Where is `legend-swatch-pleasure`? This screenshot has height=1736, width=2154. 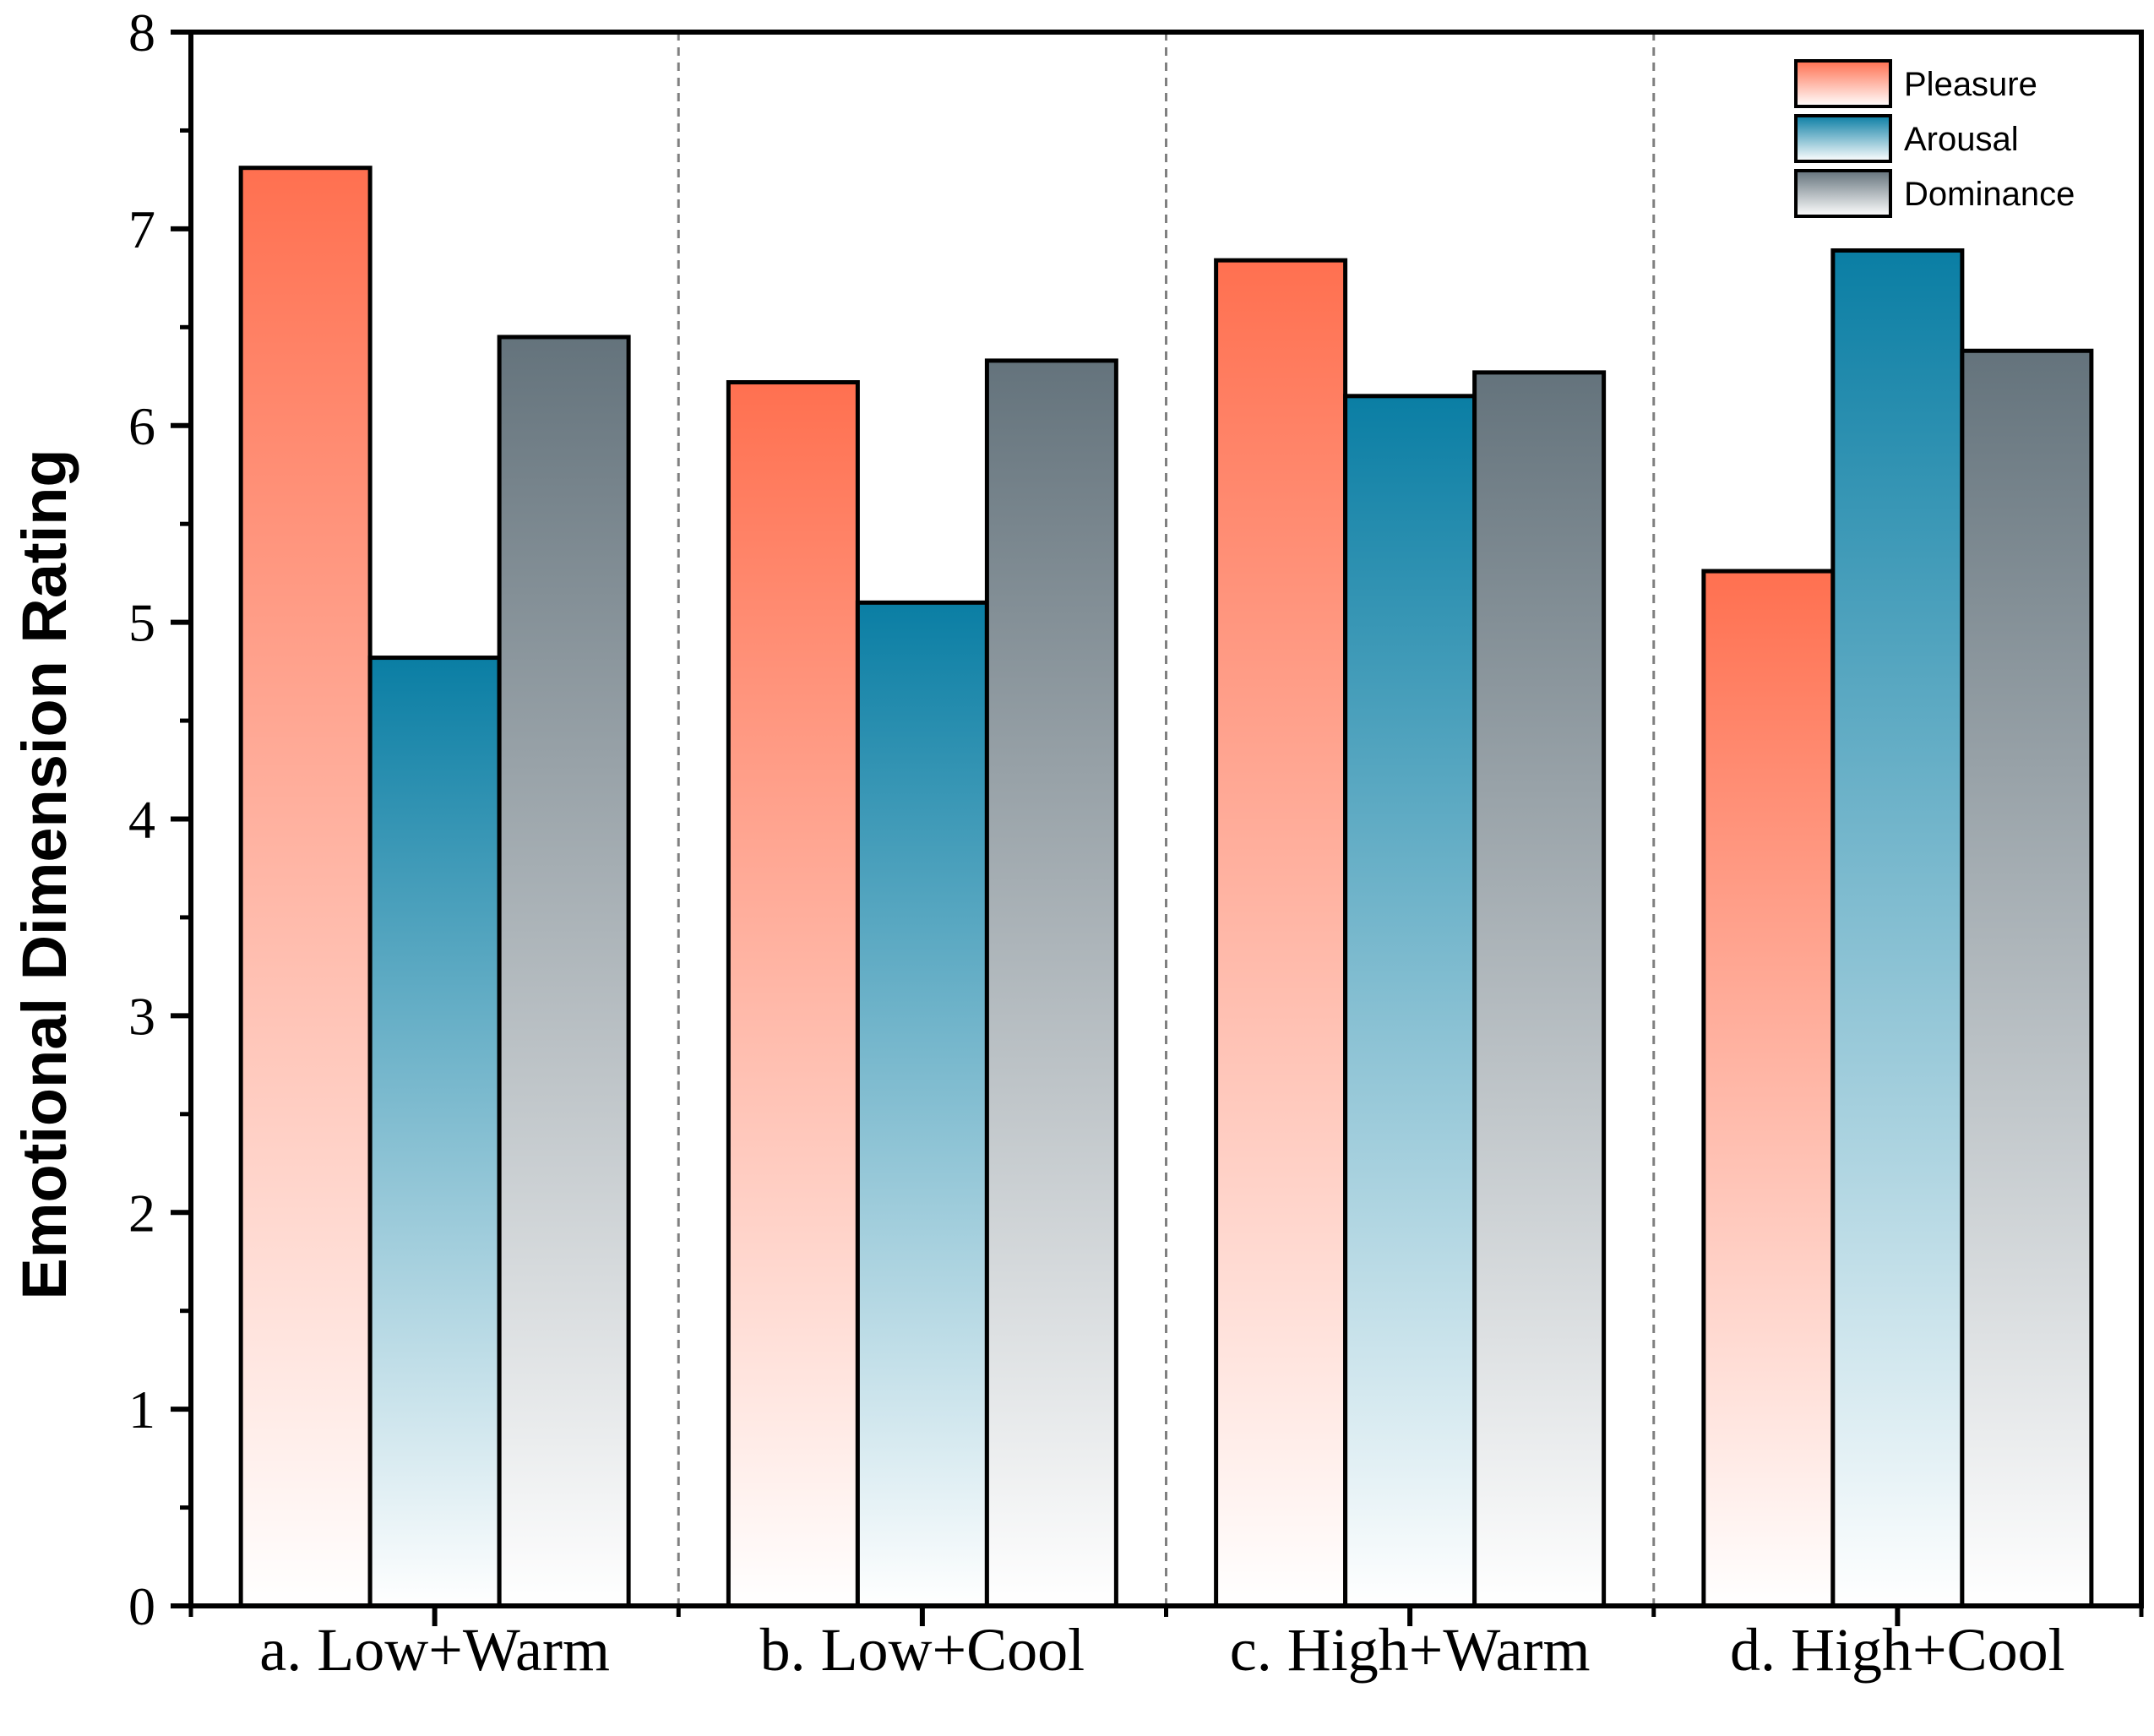 legend-swatch-pleasure is located at coordinates (1843, 83).